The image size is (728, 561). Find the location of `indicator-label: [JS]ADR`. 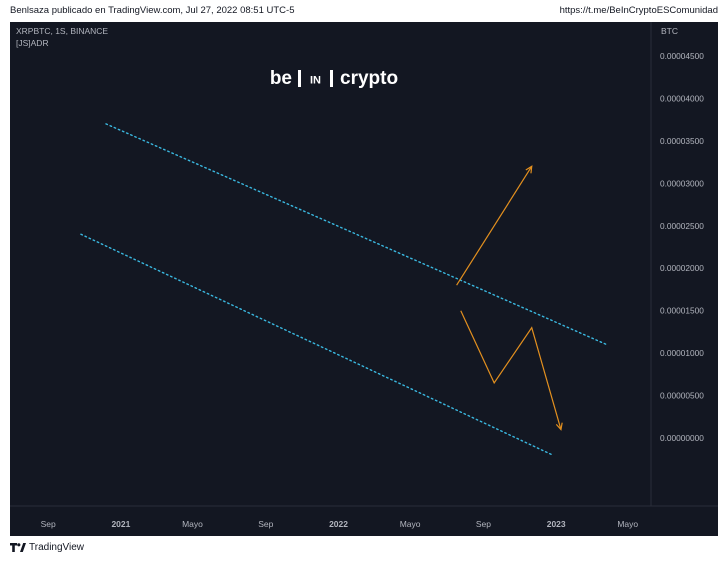

indicator-label: [JS]ADR is located at coordinates (32, 43).